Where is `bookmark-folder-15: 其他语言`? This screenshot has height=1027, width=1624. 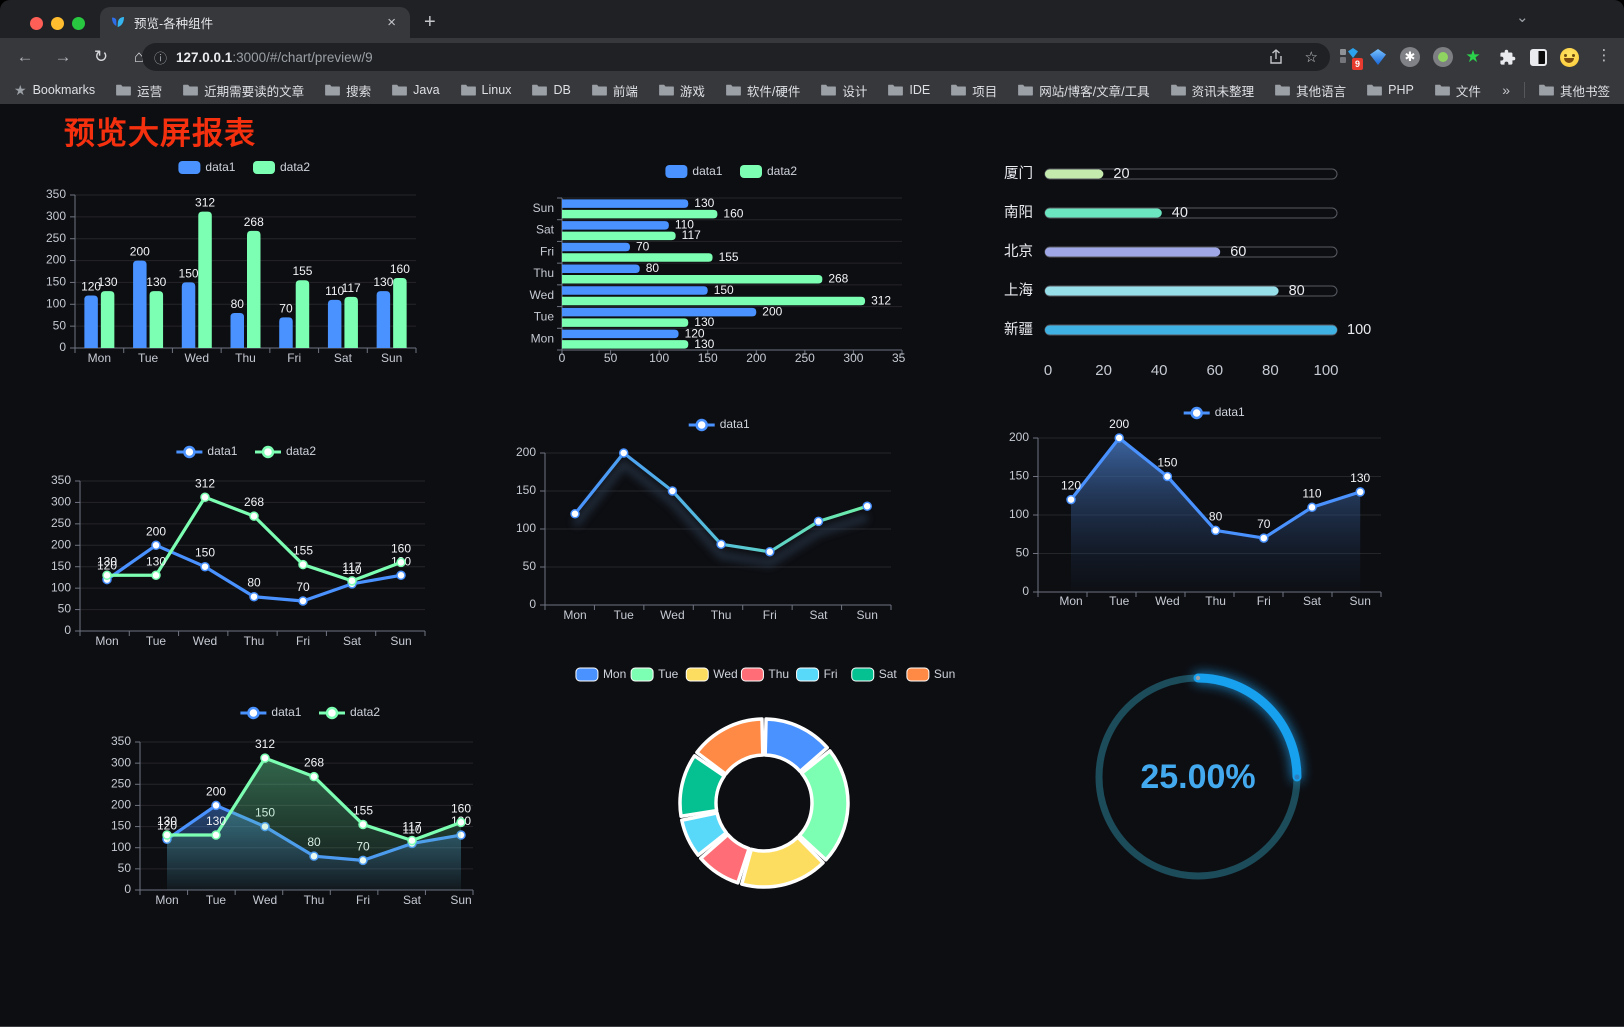
bookmark-folder-15: 其他语言 is located at coordinates (1310, 90).